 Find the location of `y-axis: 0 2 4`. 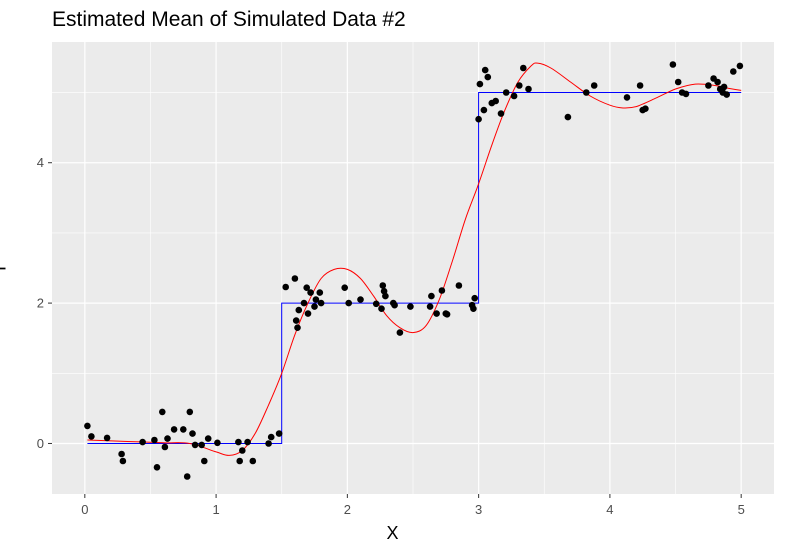

y-axis: 0 2 4 is located at coordinates (44, 303).